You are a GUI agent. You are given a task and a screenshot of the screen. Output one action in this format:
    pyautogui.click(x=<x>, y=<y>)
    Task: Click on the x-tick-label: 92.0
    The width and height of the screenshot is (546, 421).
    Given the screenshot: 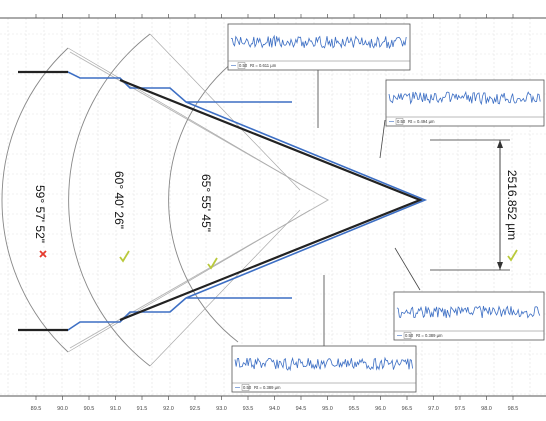 What is the action you would take?
    pyautogui.click(x=168, y=409)
    